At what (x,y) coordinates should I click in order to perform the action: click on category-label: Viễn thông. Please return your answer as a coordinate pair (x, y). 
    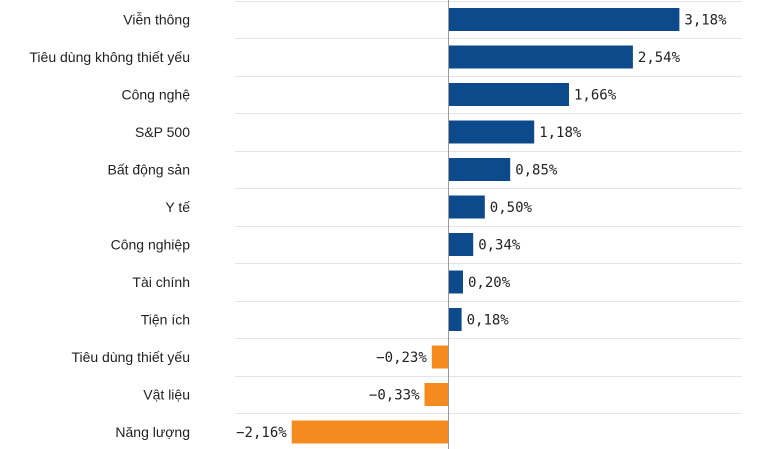
    Looking at the image, I should click on (156, 20).